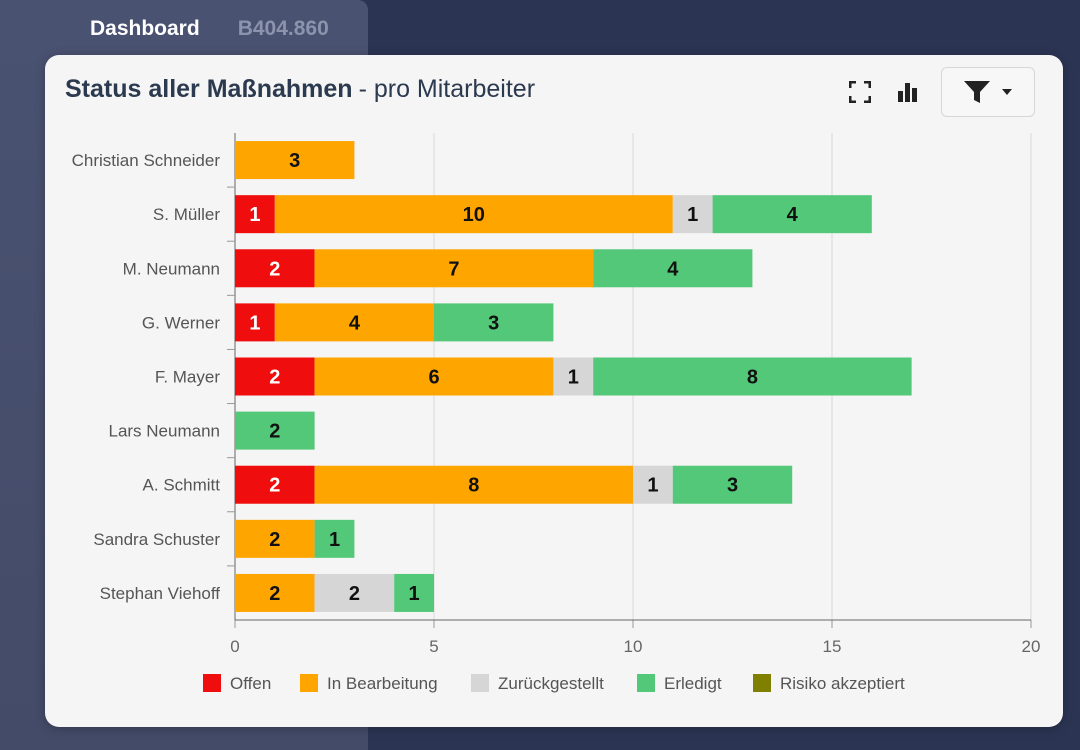  Describe the element at coordinates (382, 683) in the screenshot. I see `legend-item: In Bearbeitung` at that location.